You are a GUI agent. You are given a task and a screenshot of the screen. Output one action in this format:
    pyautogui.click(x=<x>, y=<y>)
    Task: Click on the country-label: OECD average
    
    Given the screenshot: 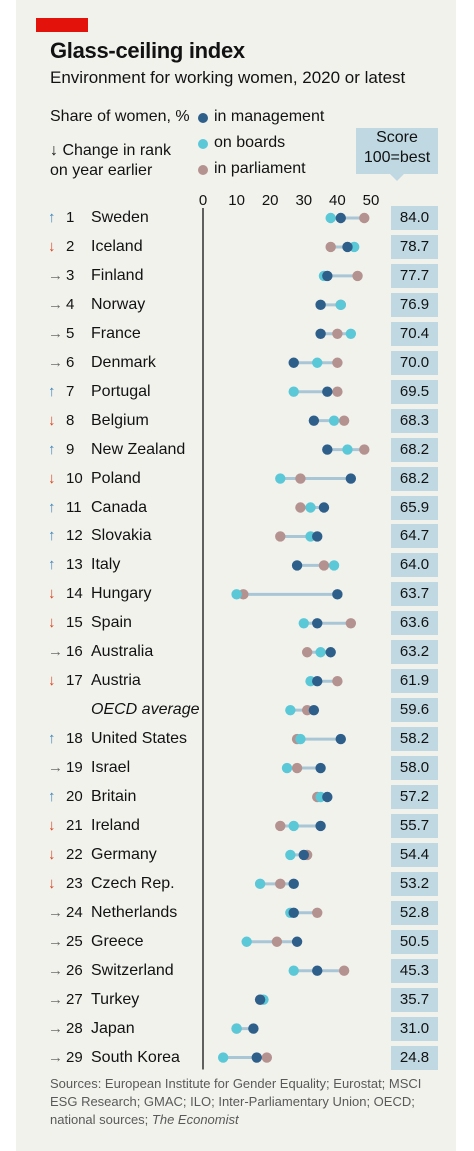 What is the action you would take?
    pyautogui.click(x=145, y=710)
    